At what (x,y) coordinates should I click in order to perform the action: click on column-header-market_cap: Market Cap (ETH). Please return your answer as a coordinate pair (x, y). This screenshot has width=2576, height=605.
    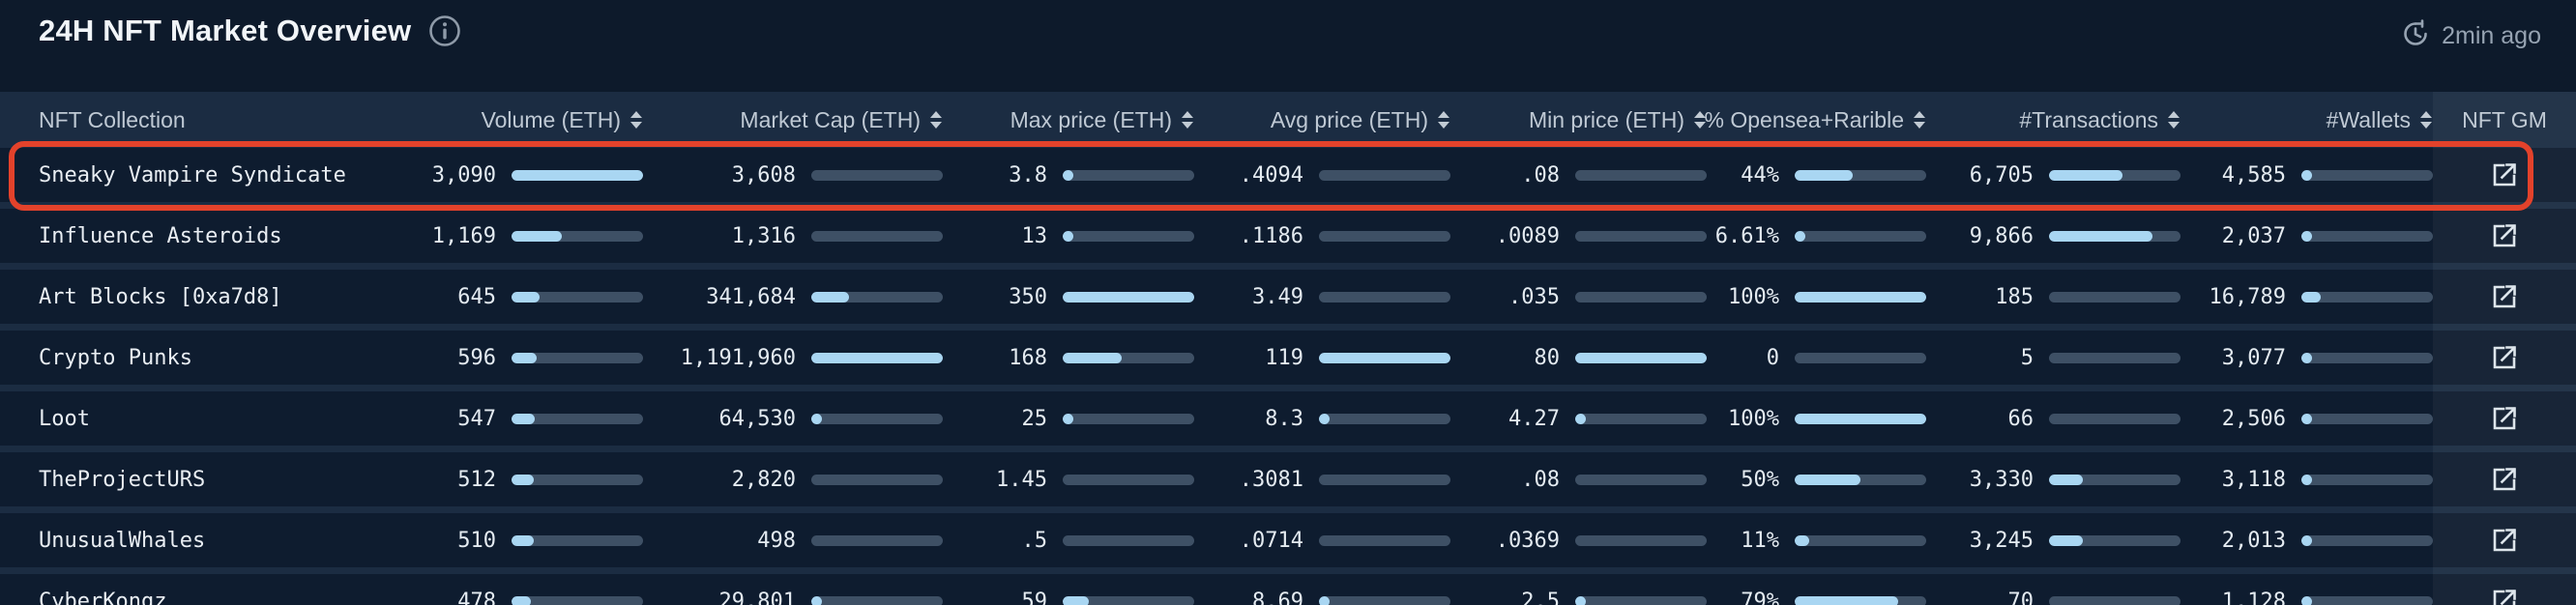
    Looking at the image, I should click on (793, 120).